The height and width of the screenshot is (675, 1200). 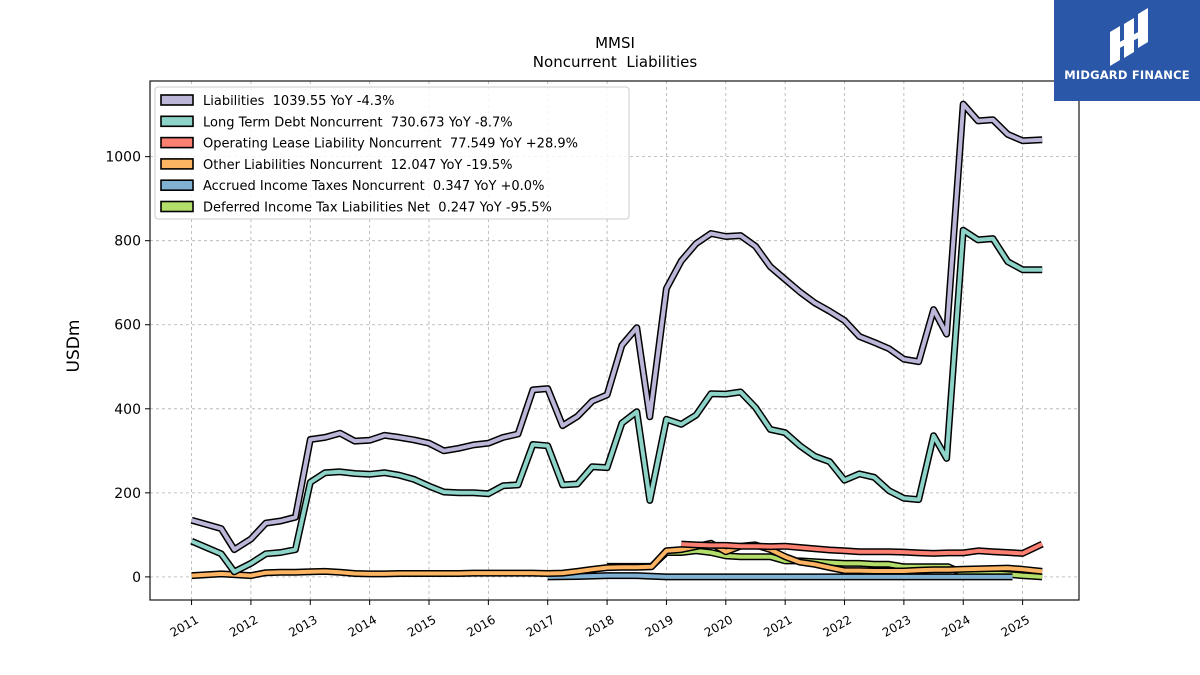 What do you see at coordinates (896, 625) in the screenshot?
I see `x-tick-label: 2023` at bounding box center [896, 625].